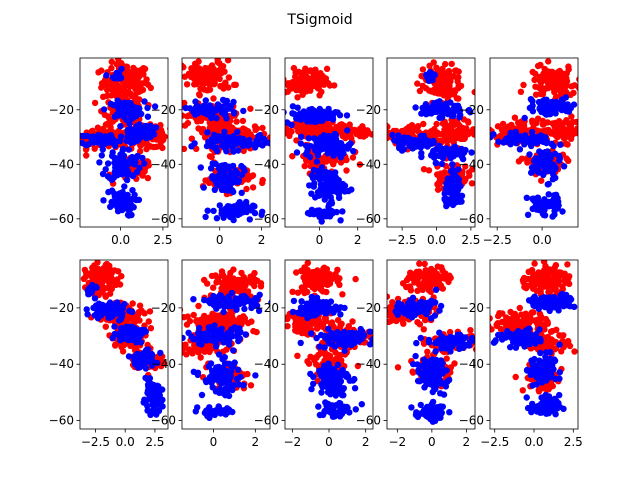 The image size is (640, 480). Describe the element at coordinates (109, 354) in the screenshot. I see `subplot-6: −20−40−60−2.5 0.0 2.5` at that location.